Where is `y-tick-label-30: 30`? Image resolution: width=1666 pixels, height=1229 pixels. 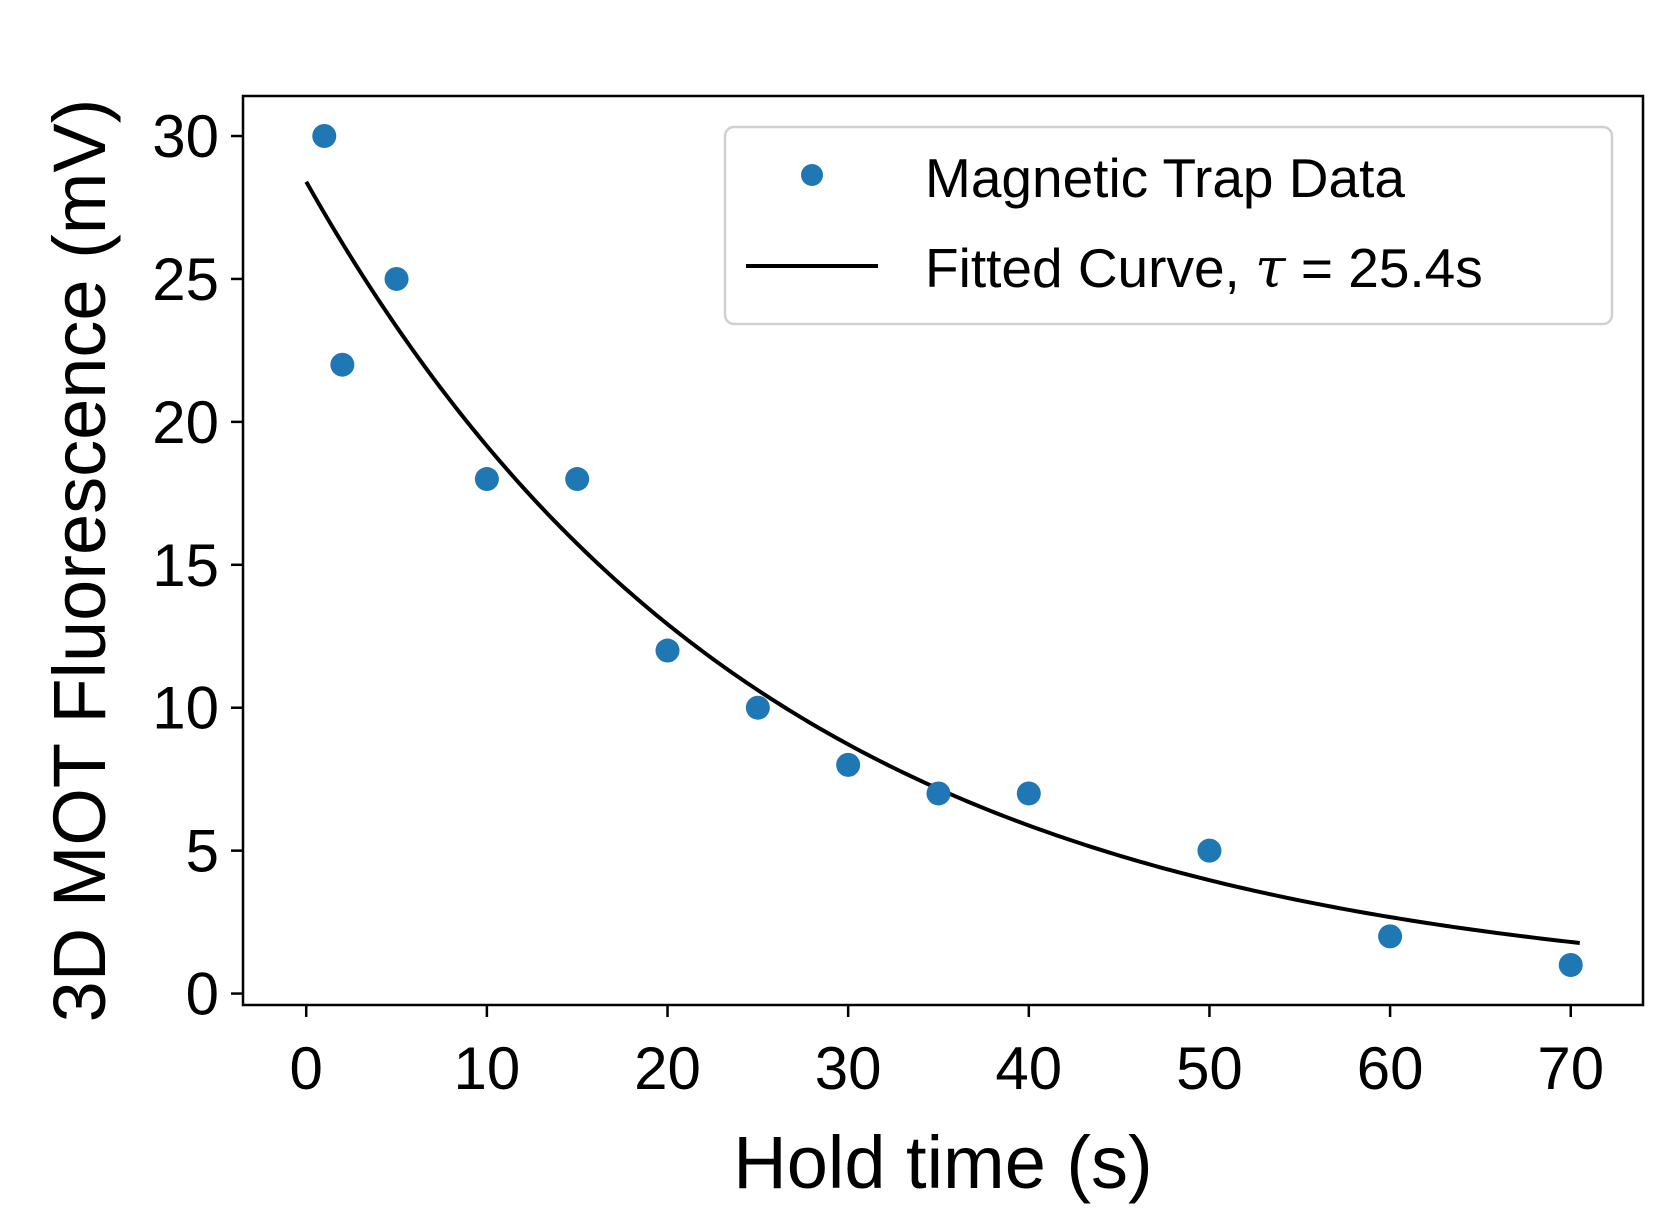 y-tick-label-30: 30 is located at coordinates (185, 136).